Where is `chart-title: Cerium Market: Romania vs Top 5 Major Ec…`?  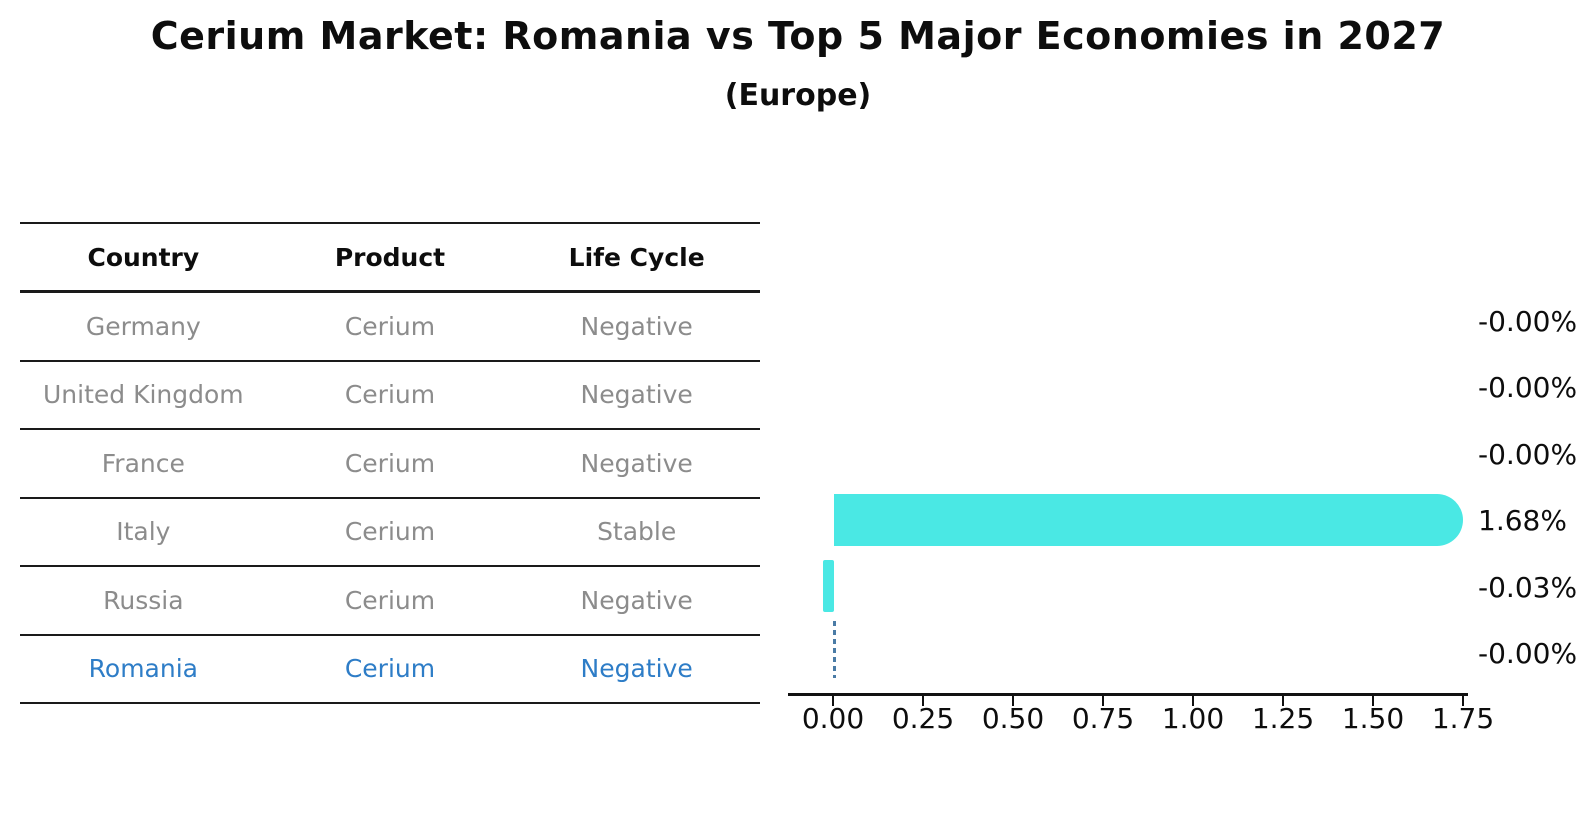
chart-title: Cerium Market: Romania vs Top 5 Major Ec… is located at coordinates (798, 36).